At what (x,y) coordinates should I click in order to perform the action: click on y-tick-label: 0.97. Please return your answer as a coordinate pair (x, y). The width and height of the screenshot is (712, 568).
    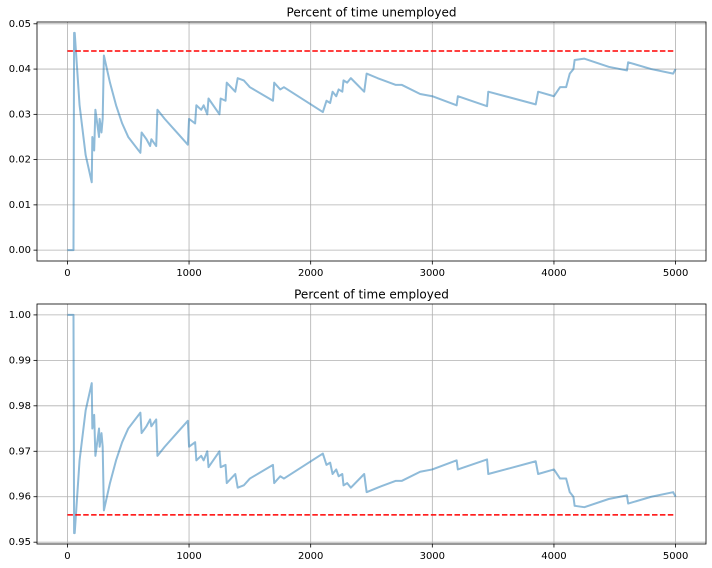
    Looking at the image, I should click on (20, 451).